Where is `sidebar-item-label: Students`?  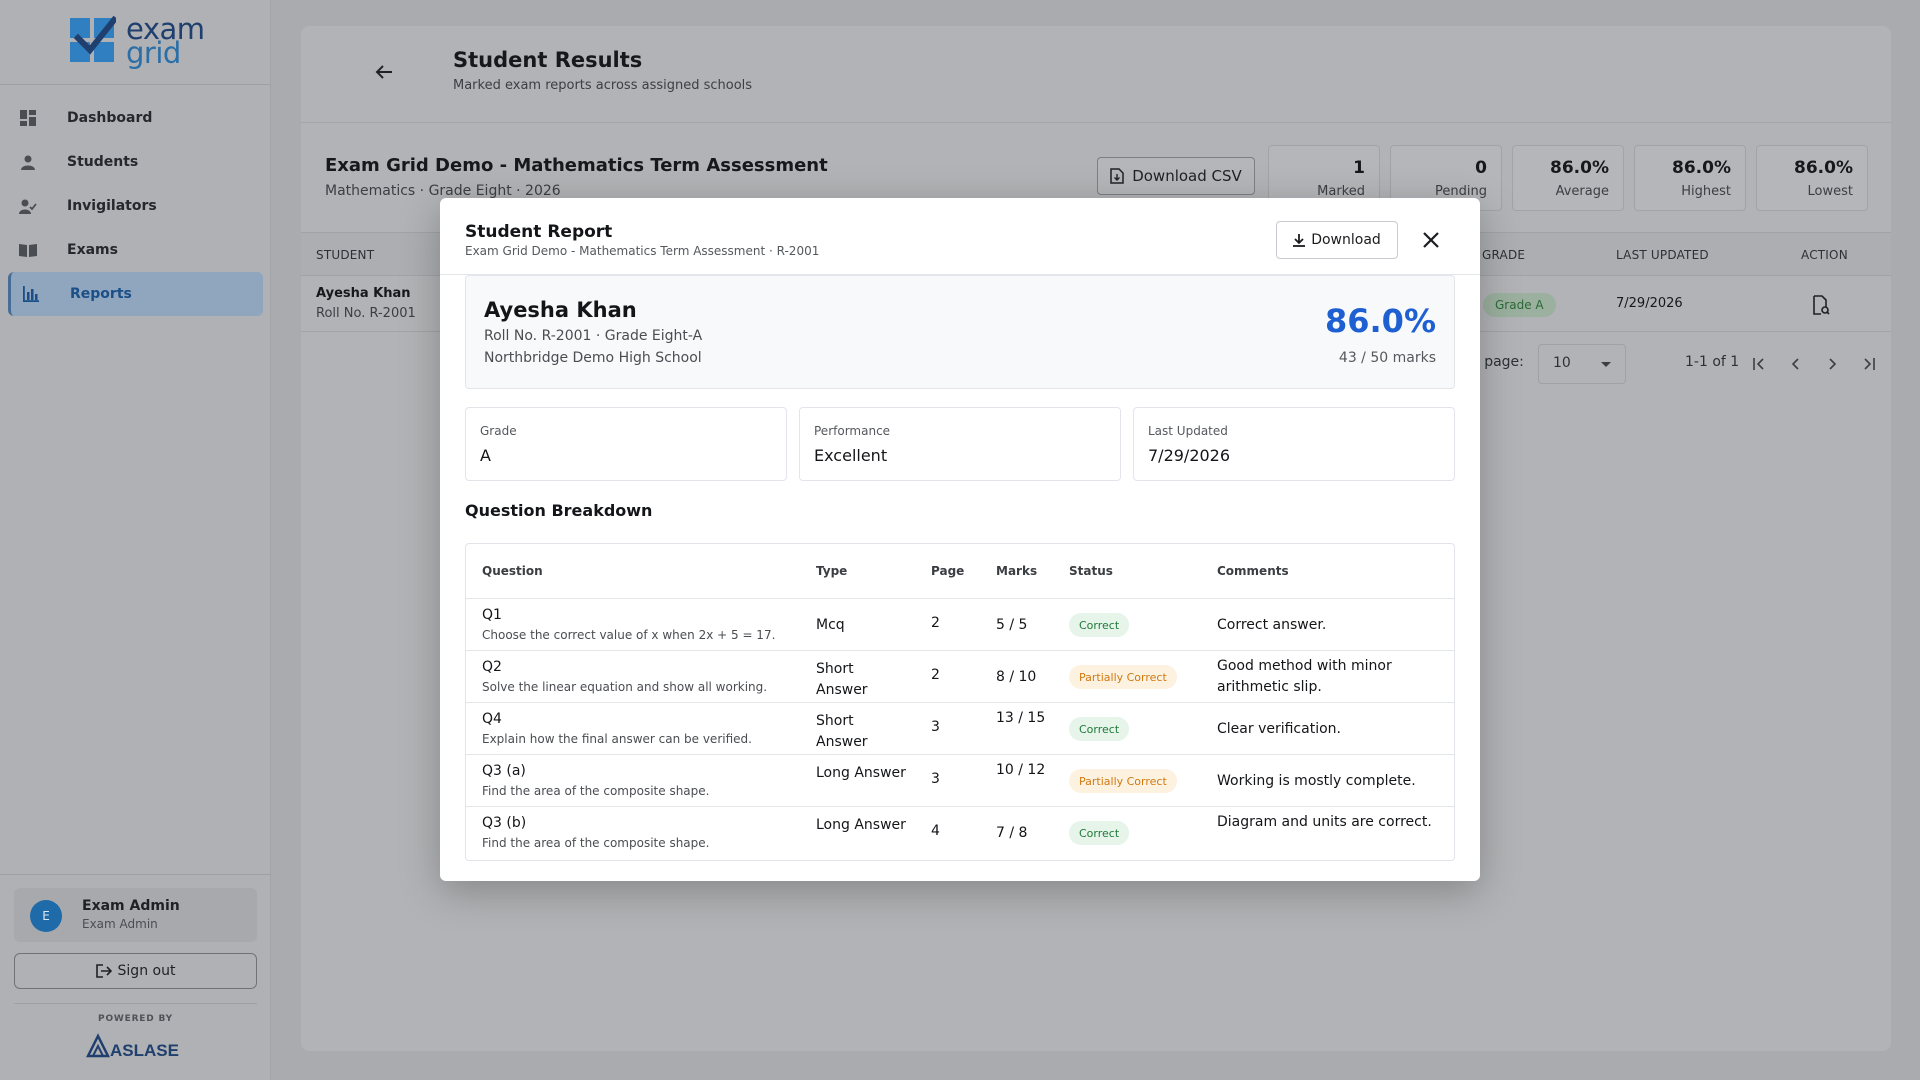
sidebar-item-label: Students is located at coordinates (103, 162).